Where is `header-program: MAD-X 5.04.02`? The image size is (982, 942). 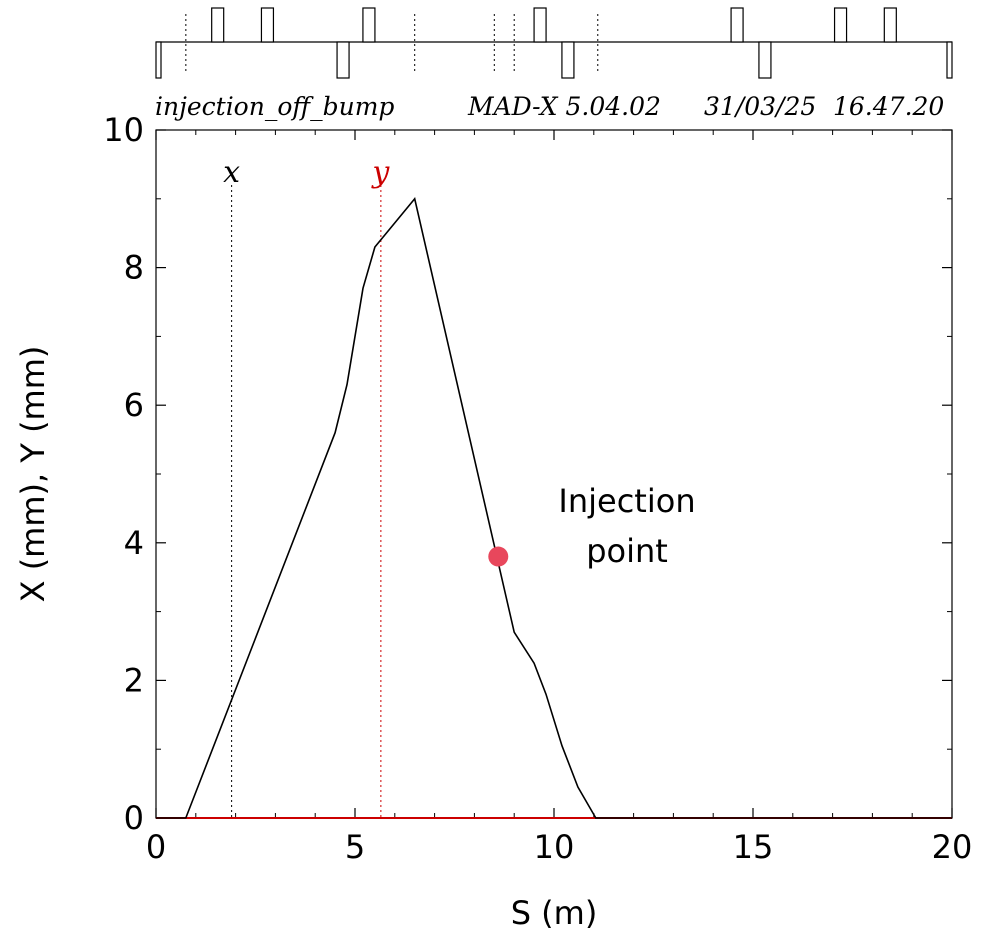
header-program: MAD-X 5.04.02 is located at coordinates (564, 106).